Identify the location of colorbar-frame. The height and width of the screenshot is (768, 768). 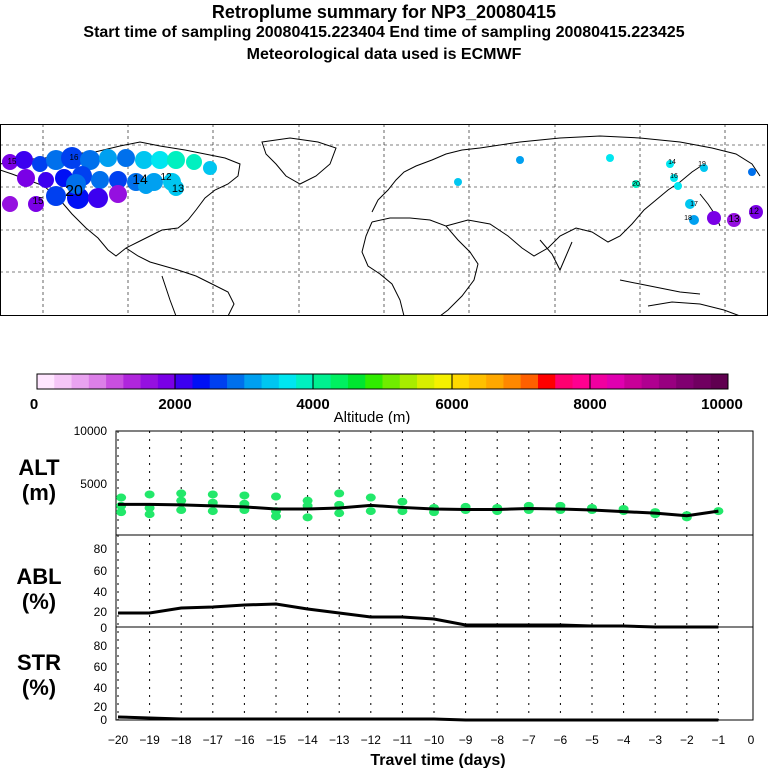
(382, 381).